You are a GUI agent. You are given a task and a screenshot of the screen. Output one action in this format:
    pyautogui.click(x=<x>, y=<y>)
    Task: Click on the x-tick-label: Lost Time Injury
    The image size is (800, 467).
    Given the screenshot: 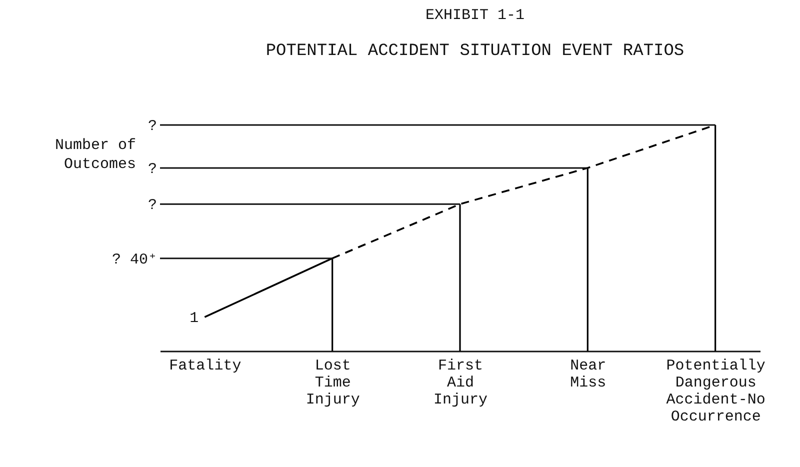 What is the action you would take?
    pyautogui.click(x=333, y=383)
    